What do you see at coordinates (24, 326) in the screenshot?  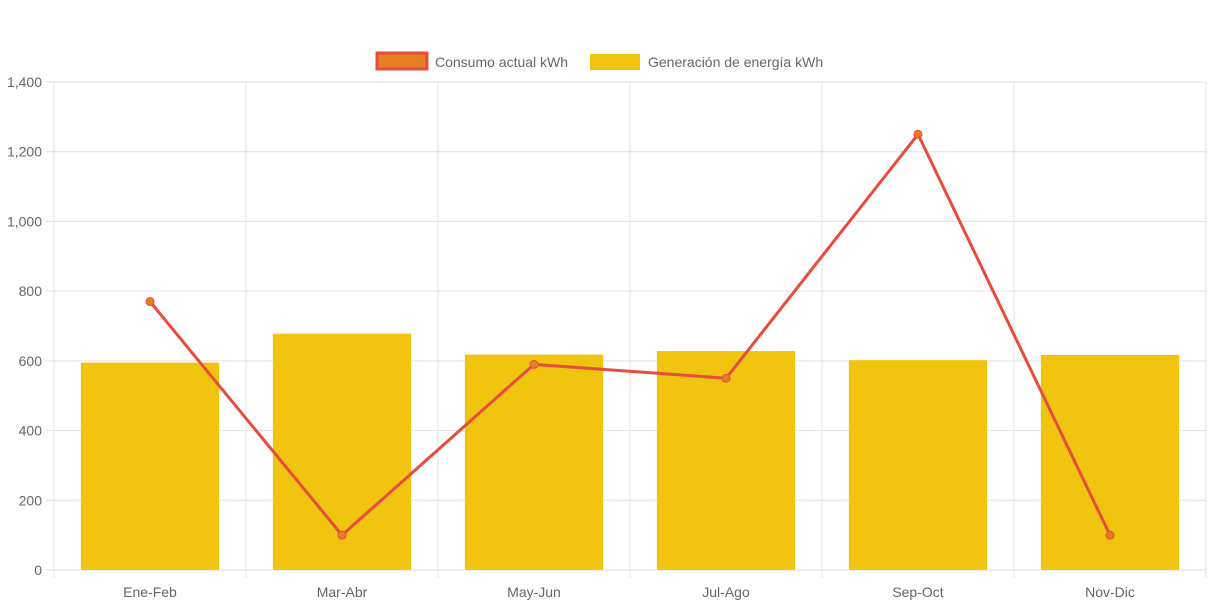 I see `y-axis-labels: 0 200 400 600 800 1,000 1,200 1,400` at bounding box center [24, 326].